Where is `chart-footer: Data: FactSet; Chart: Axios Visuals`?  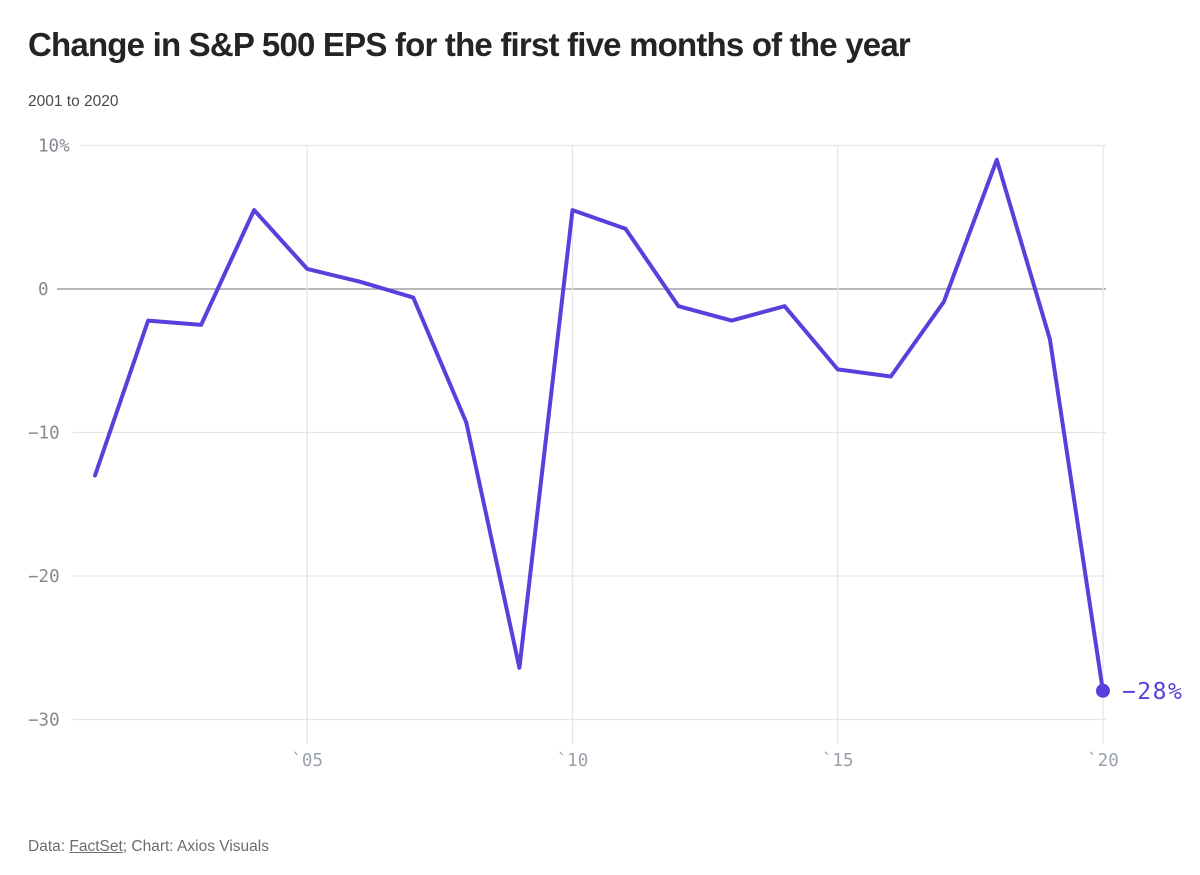
chart-footer: Data: FactSet; Chart: Axios Visuals is located at coordinates (148, 847).